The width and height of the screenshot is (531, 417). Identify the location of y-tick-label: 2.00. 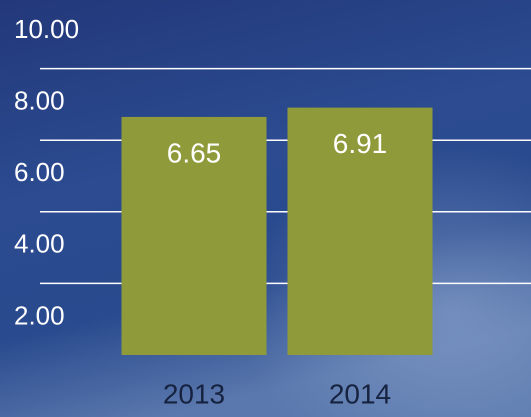
(39, 315).